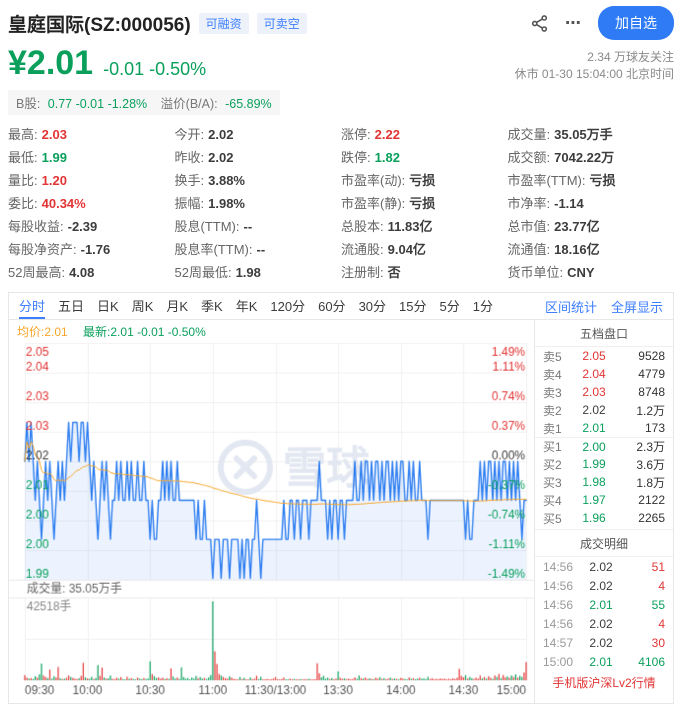  Describe the element at coordinates (91, 249) in the screenshot. I see `stat-row: 每股净资产: -1.76` at that location.